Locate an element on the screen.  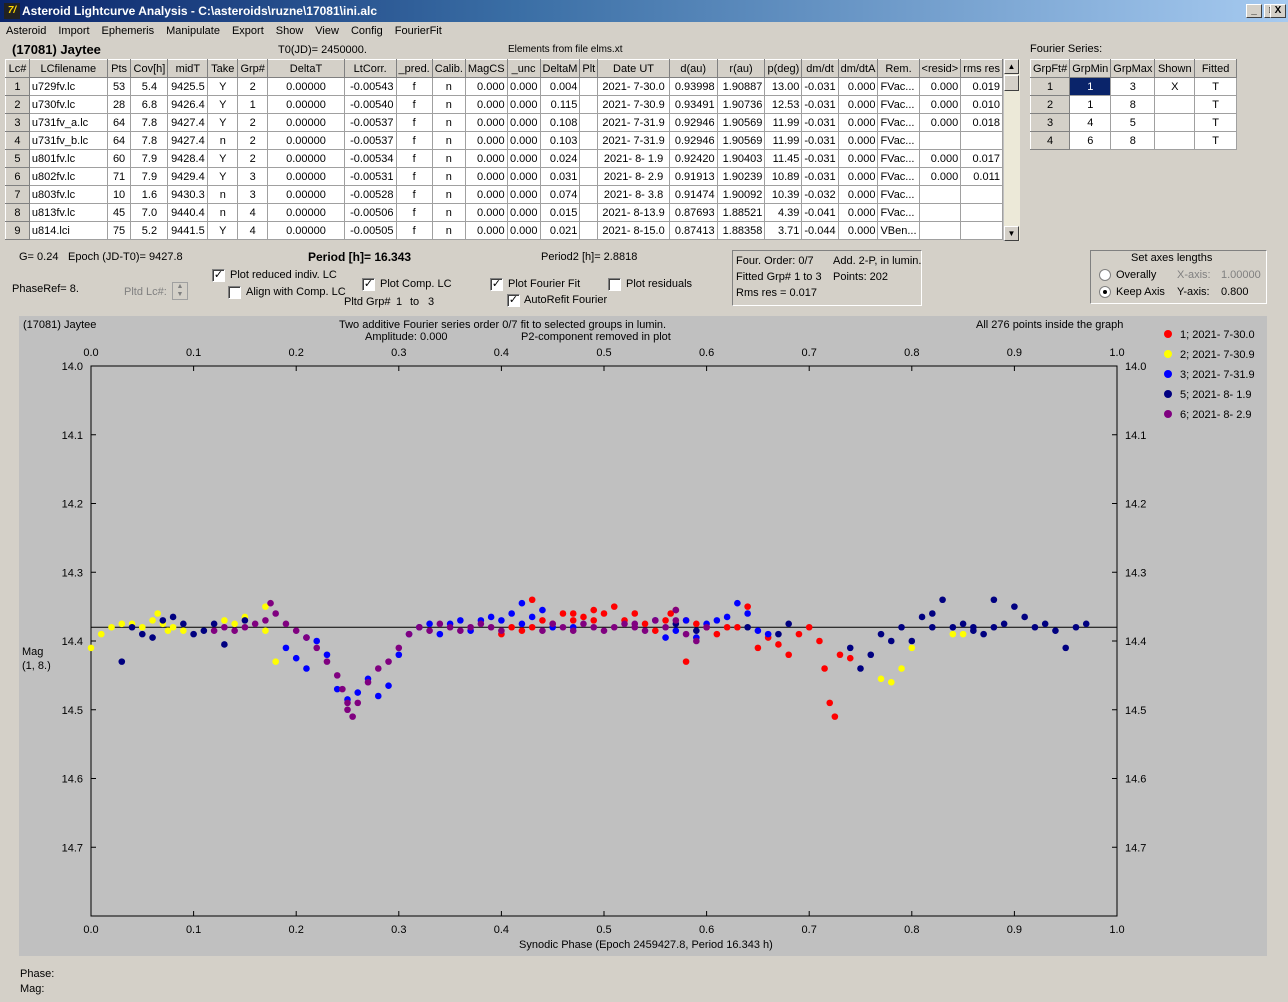
fourier-column-header: GrpMin is located at coordinates (1090, 68).